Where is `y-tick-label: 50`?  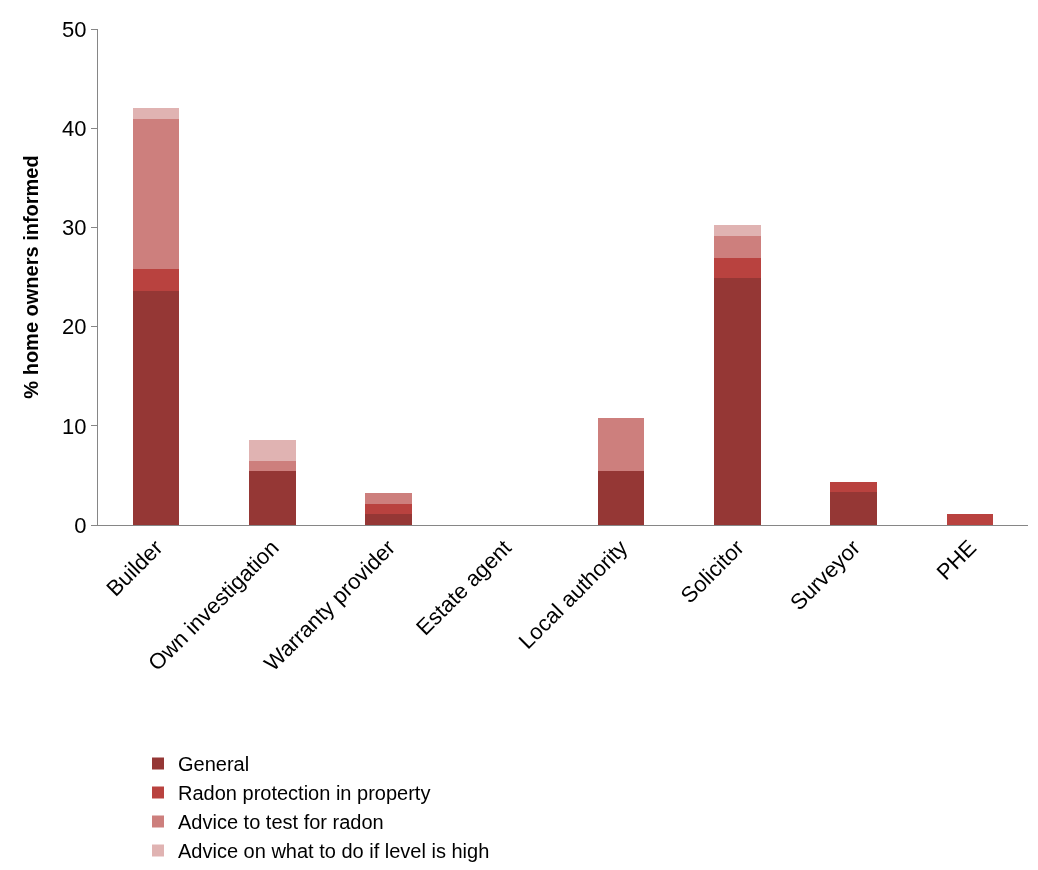
y-tick-label: 50 is located at coordinates (74, 29).